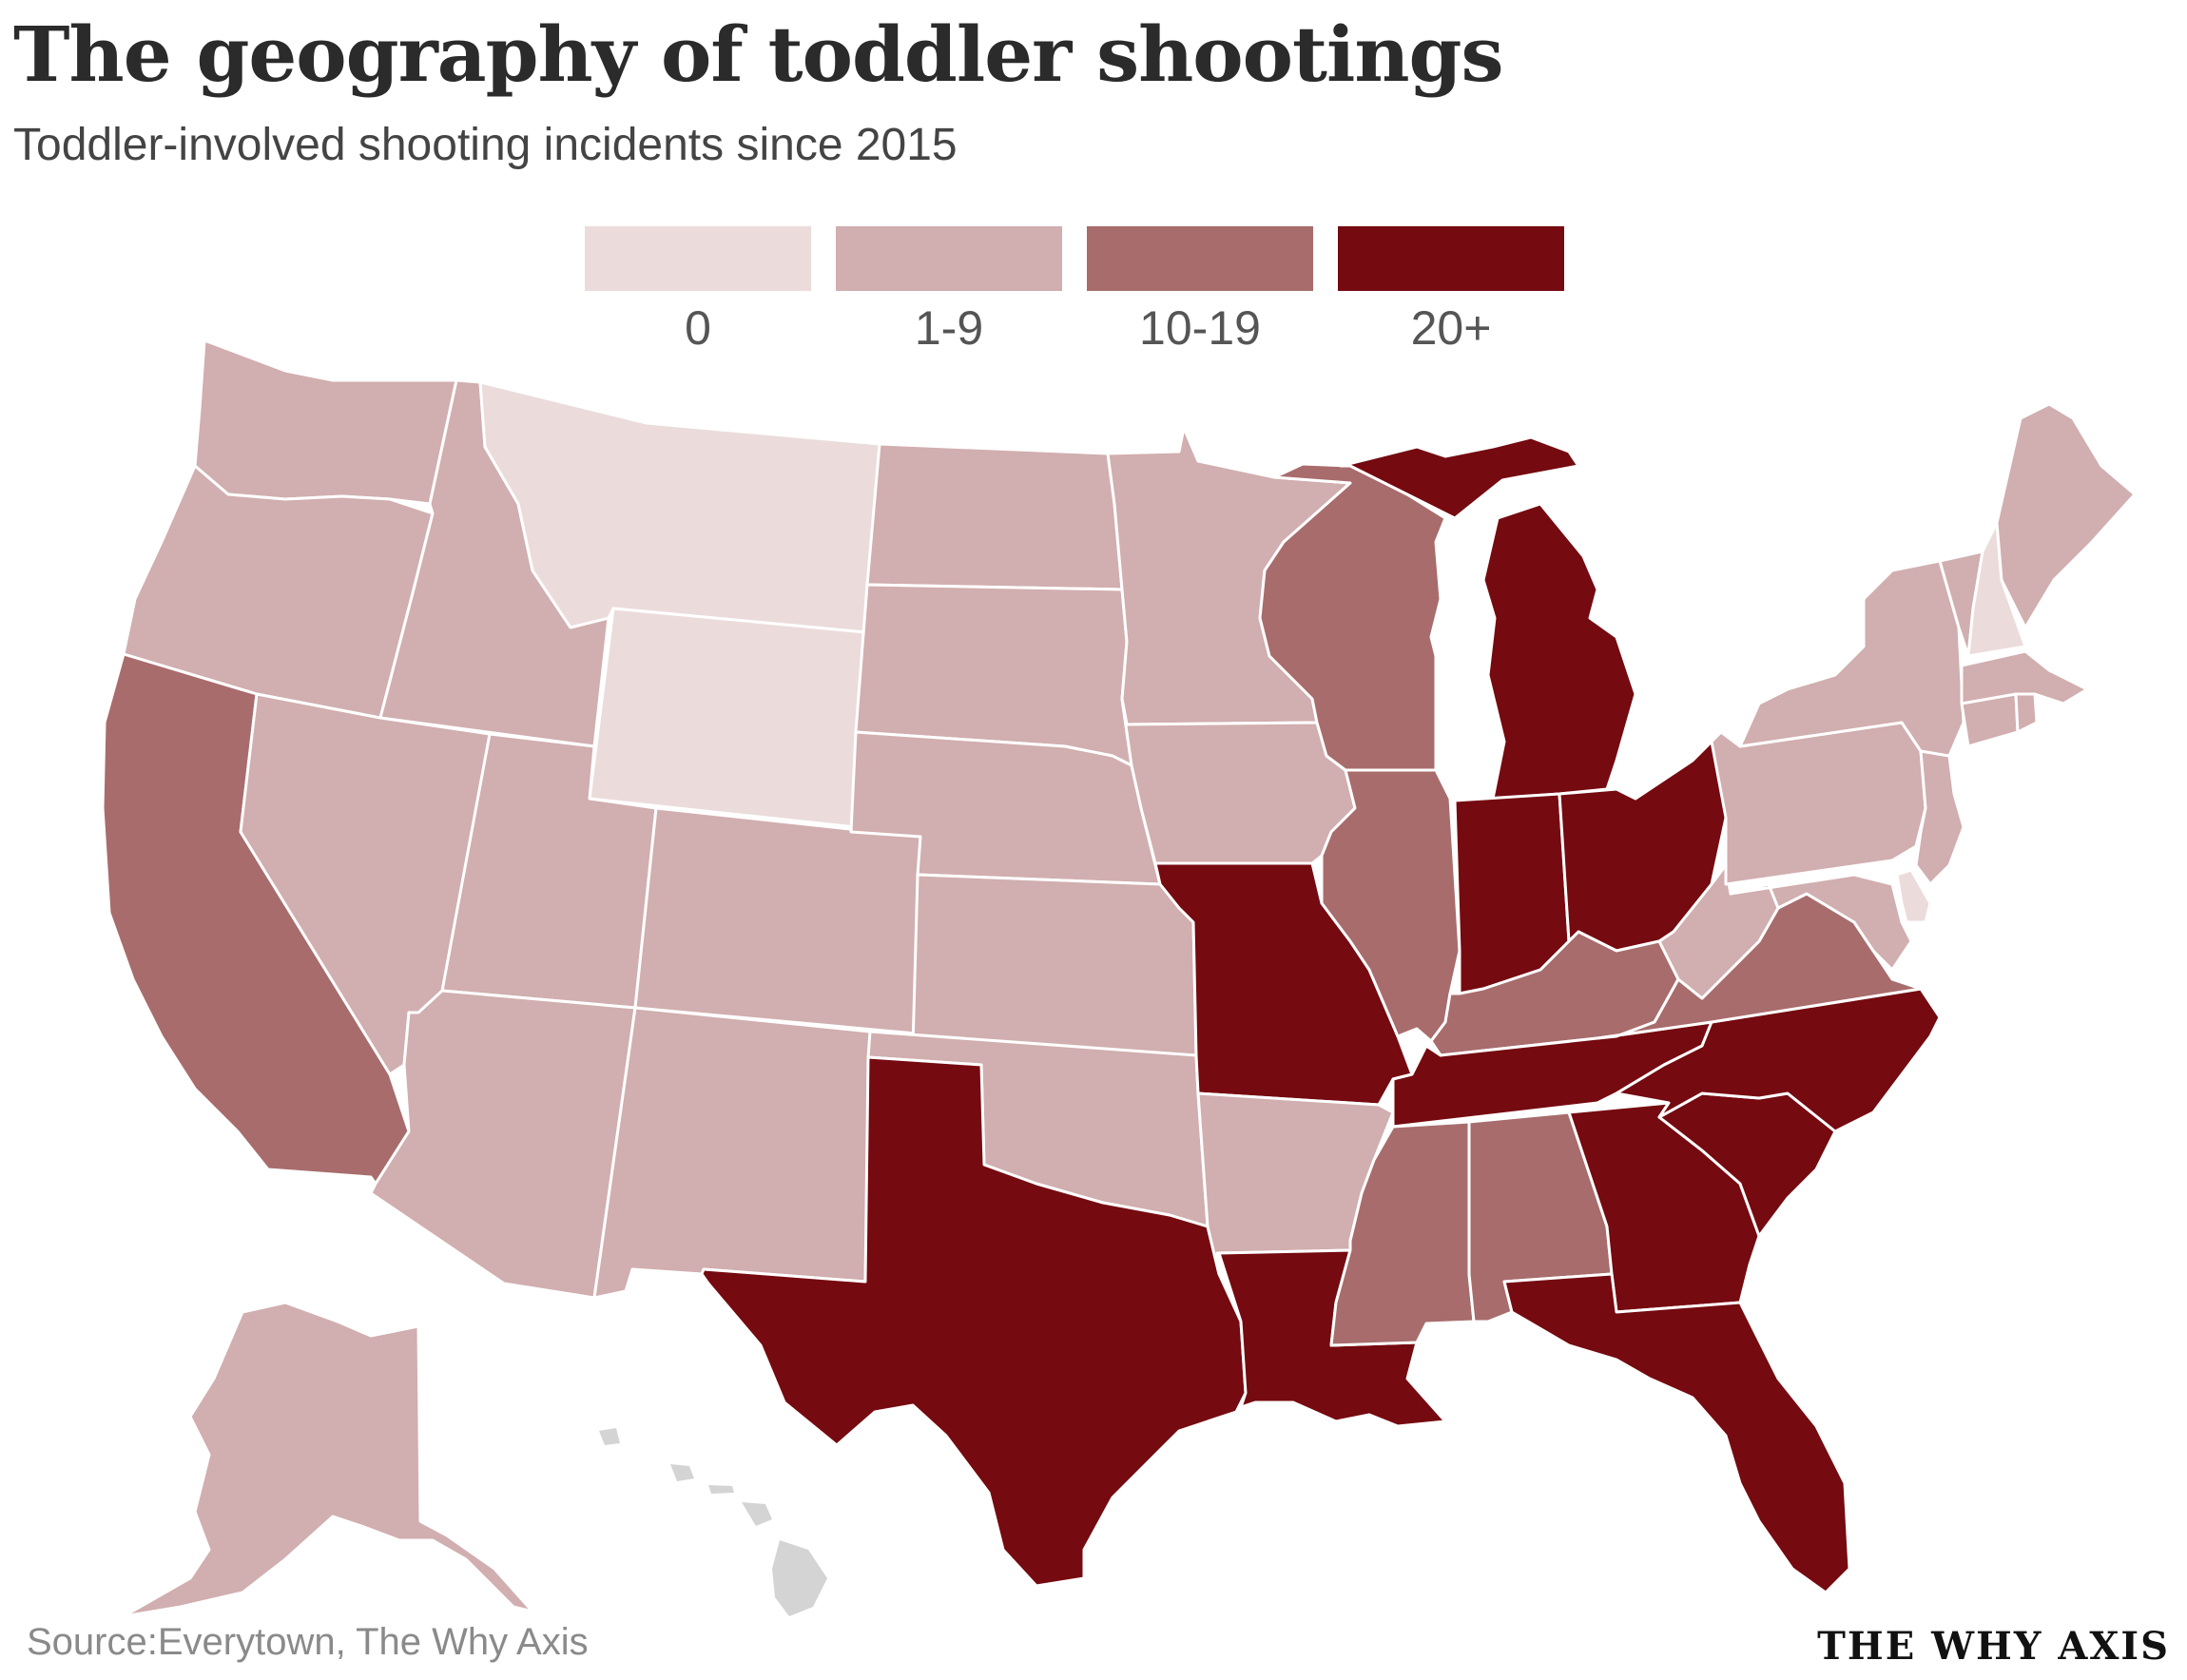 The height and width of the screenshot is (1680, 2187). Describe the element at coordinates (1074, 290) in the screenshot. I see `legend: 0 1-9 10-19 20+` at that location.